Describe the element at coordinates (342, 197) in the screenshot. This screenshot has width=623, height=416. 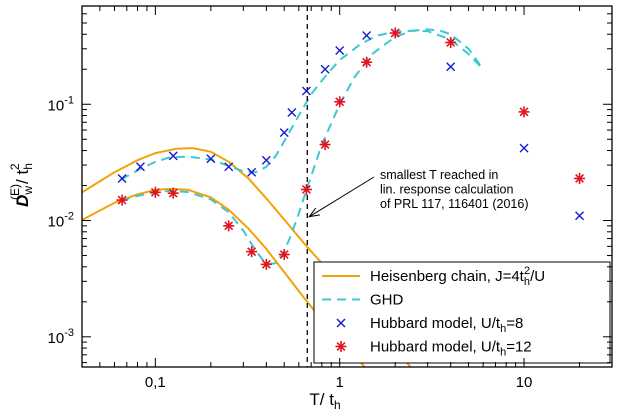
I see `annotation-arrow-line` at that location.